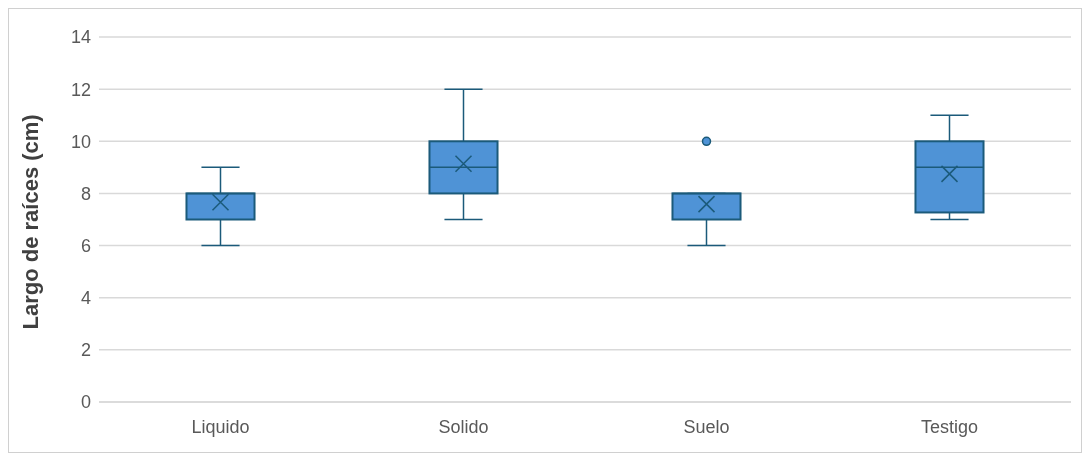 This screenshot has height=459, width=1088. I want to click on y-tick-label: 12, so click(80, 89).